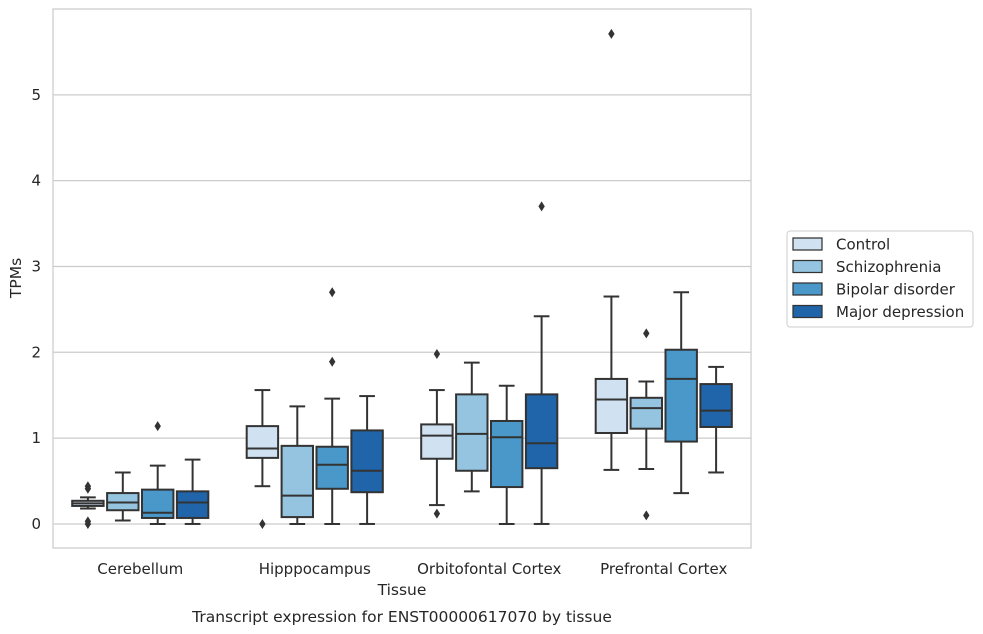 The height and width of the screenshot is (634, 983). Describe the element at coordinates (36, 352) in the screenshot. I see `y-tick-label: 2` at that location.